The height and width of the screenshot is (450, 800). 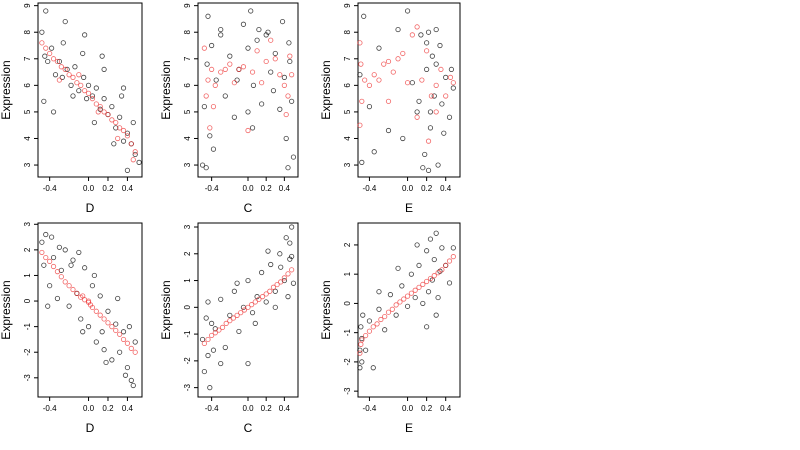 I want to click on y-axis-label: Expression, so click(x=326, y=309).